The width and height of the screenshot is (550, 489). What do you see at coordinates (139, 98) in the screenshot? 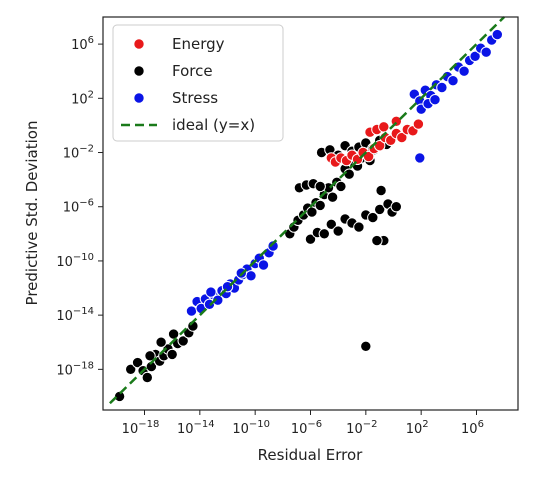
I see `legend-marker-stress` at bounding box center [139, 98].